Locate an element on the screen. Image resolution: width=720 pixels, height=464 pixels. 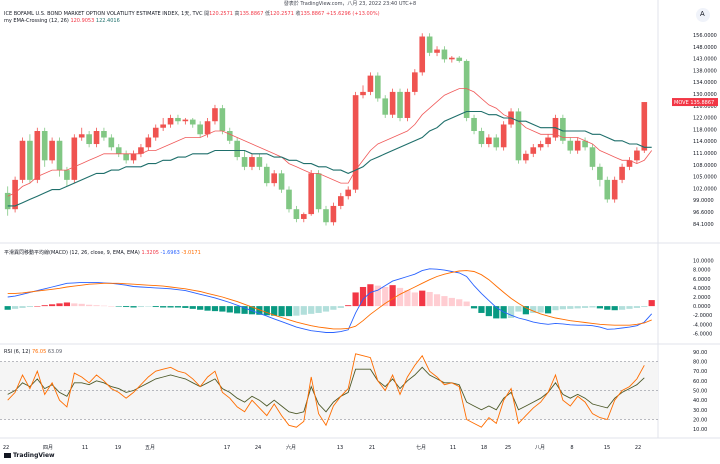
ohlc-open: 120.2571 is located at coordinates (221, 14).